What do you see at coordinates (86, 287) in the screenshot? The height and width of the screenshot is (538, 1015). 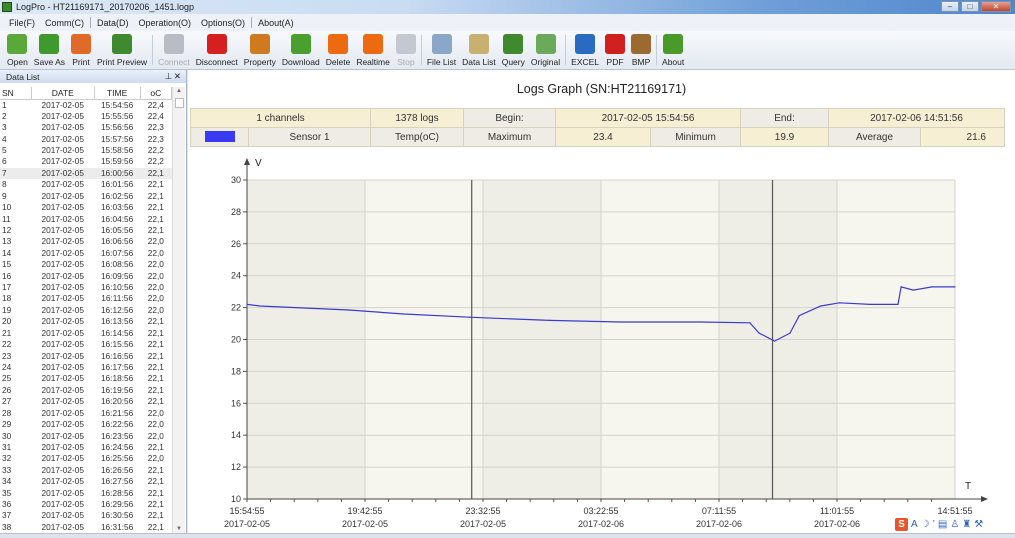 I see `table-row: 17 2017-02-05 16:10:56 22,0` at bounding box center [86, 287].